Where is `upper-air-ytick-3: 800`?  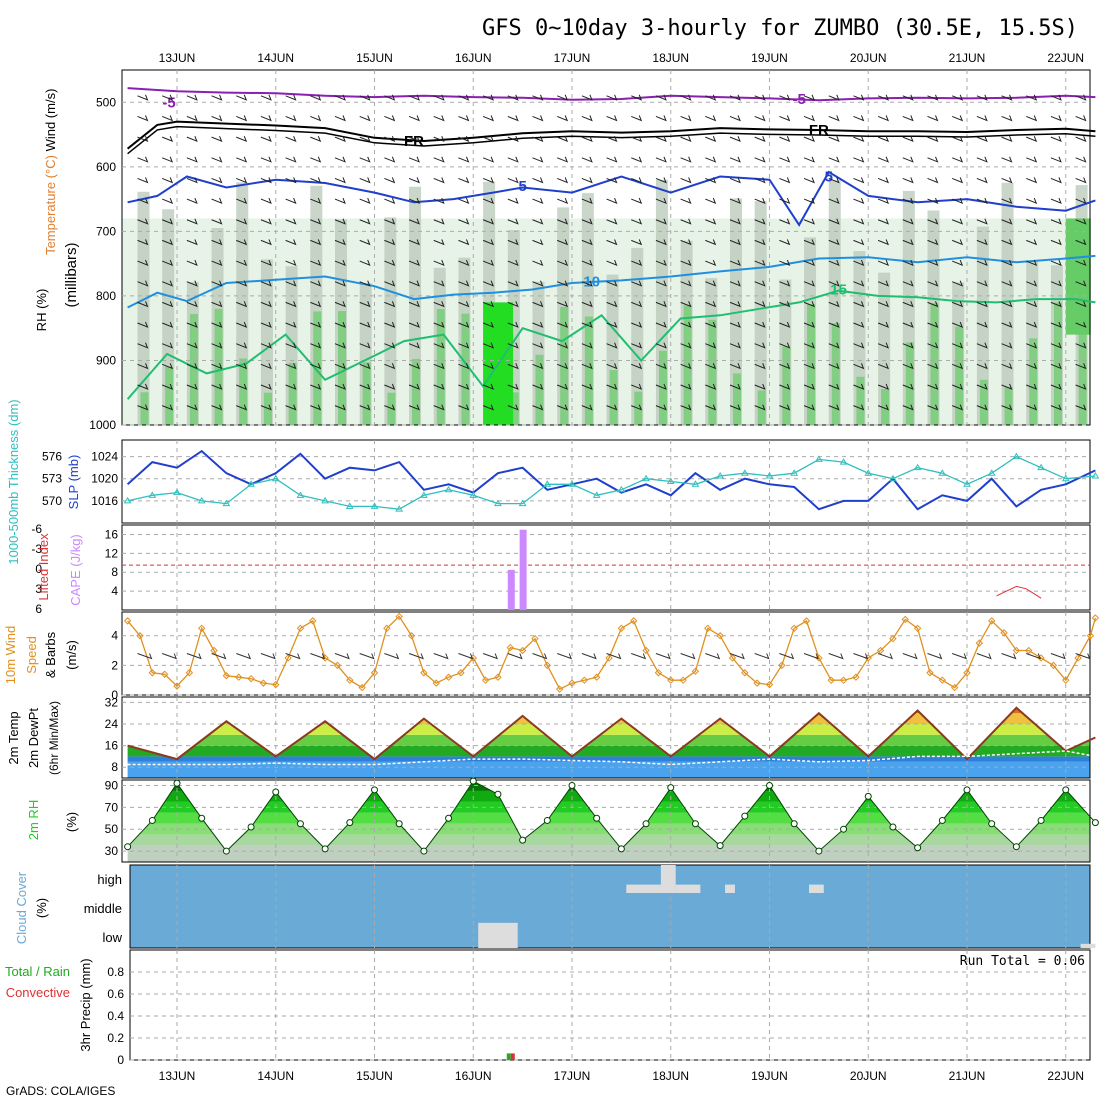 upper-air-ytick-3: 800 is located at coordinates (106, 296).